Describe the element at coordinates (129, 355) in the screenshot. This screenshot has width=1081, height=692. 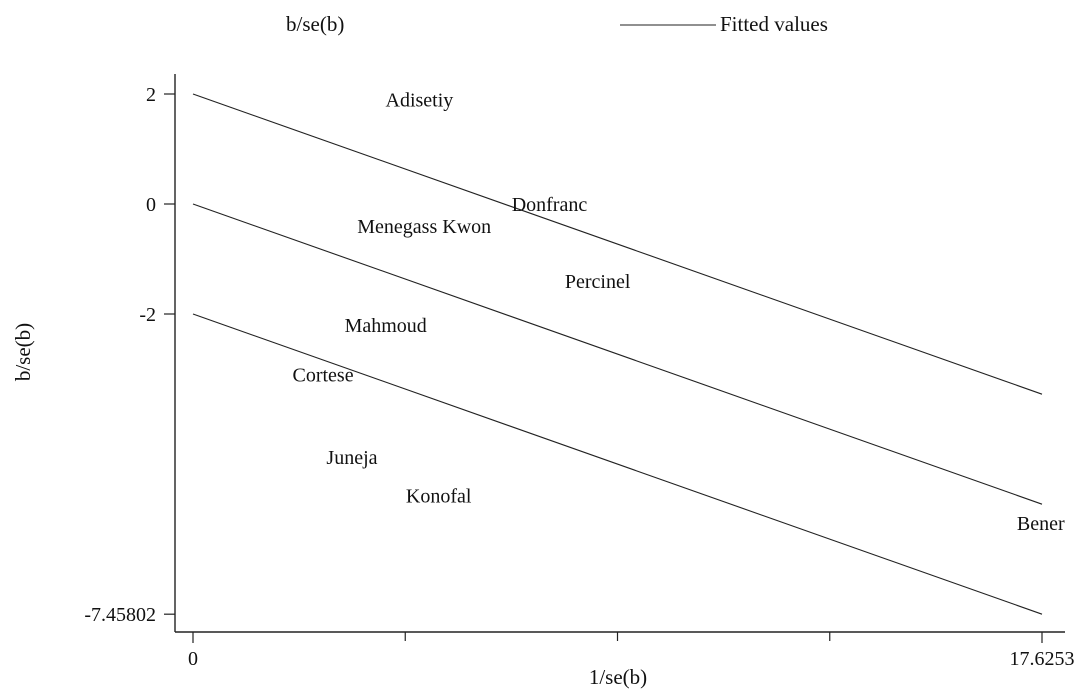
I see `y-ticks: 2 0 -2 -7.45802` at that location.